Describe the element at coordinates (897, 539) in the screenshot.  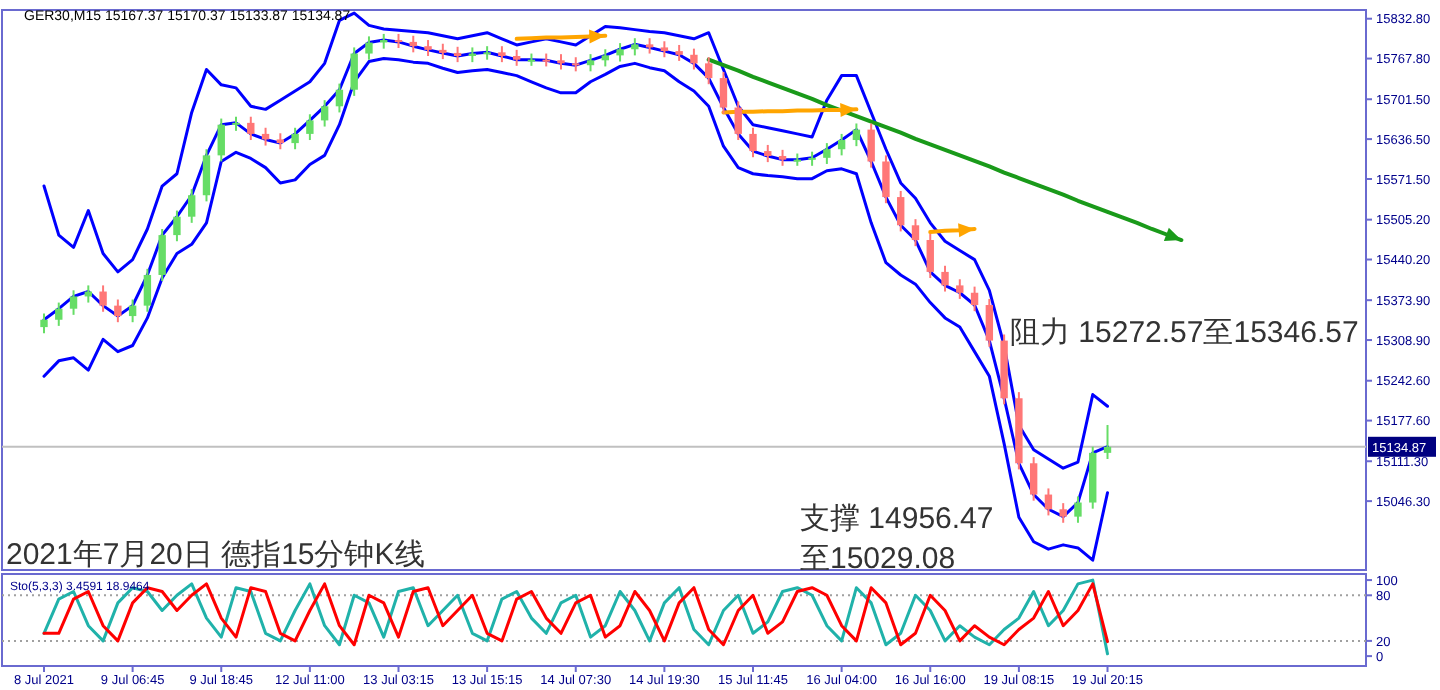
I see `annotation: 支撑 14956.47 至15029.08` at that location.